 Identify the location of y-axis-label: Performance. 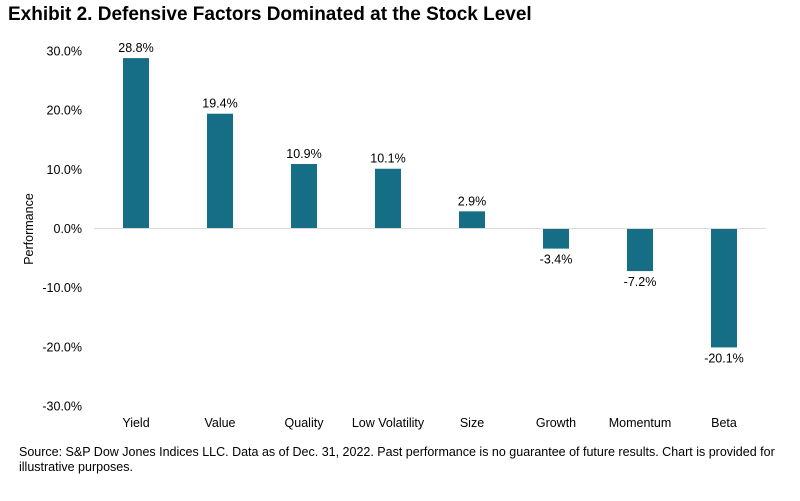
(29, 229).